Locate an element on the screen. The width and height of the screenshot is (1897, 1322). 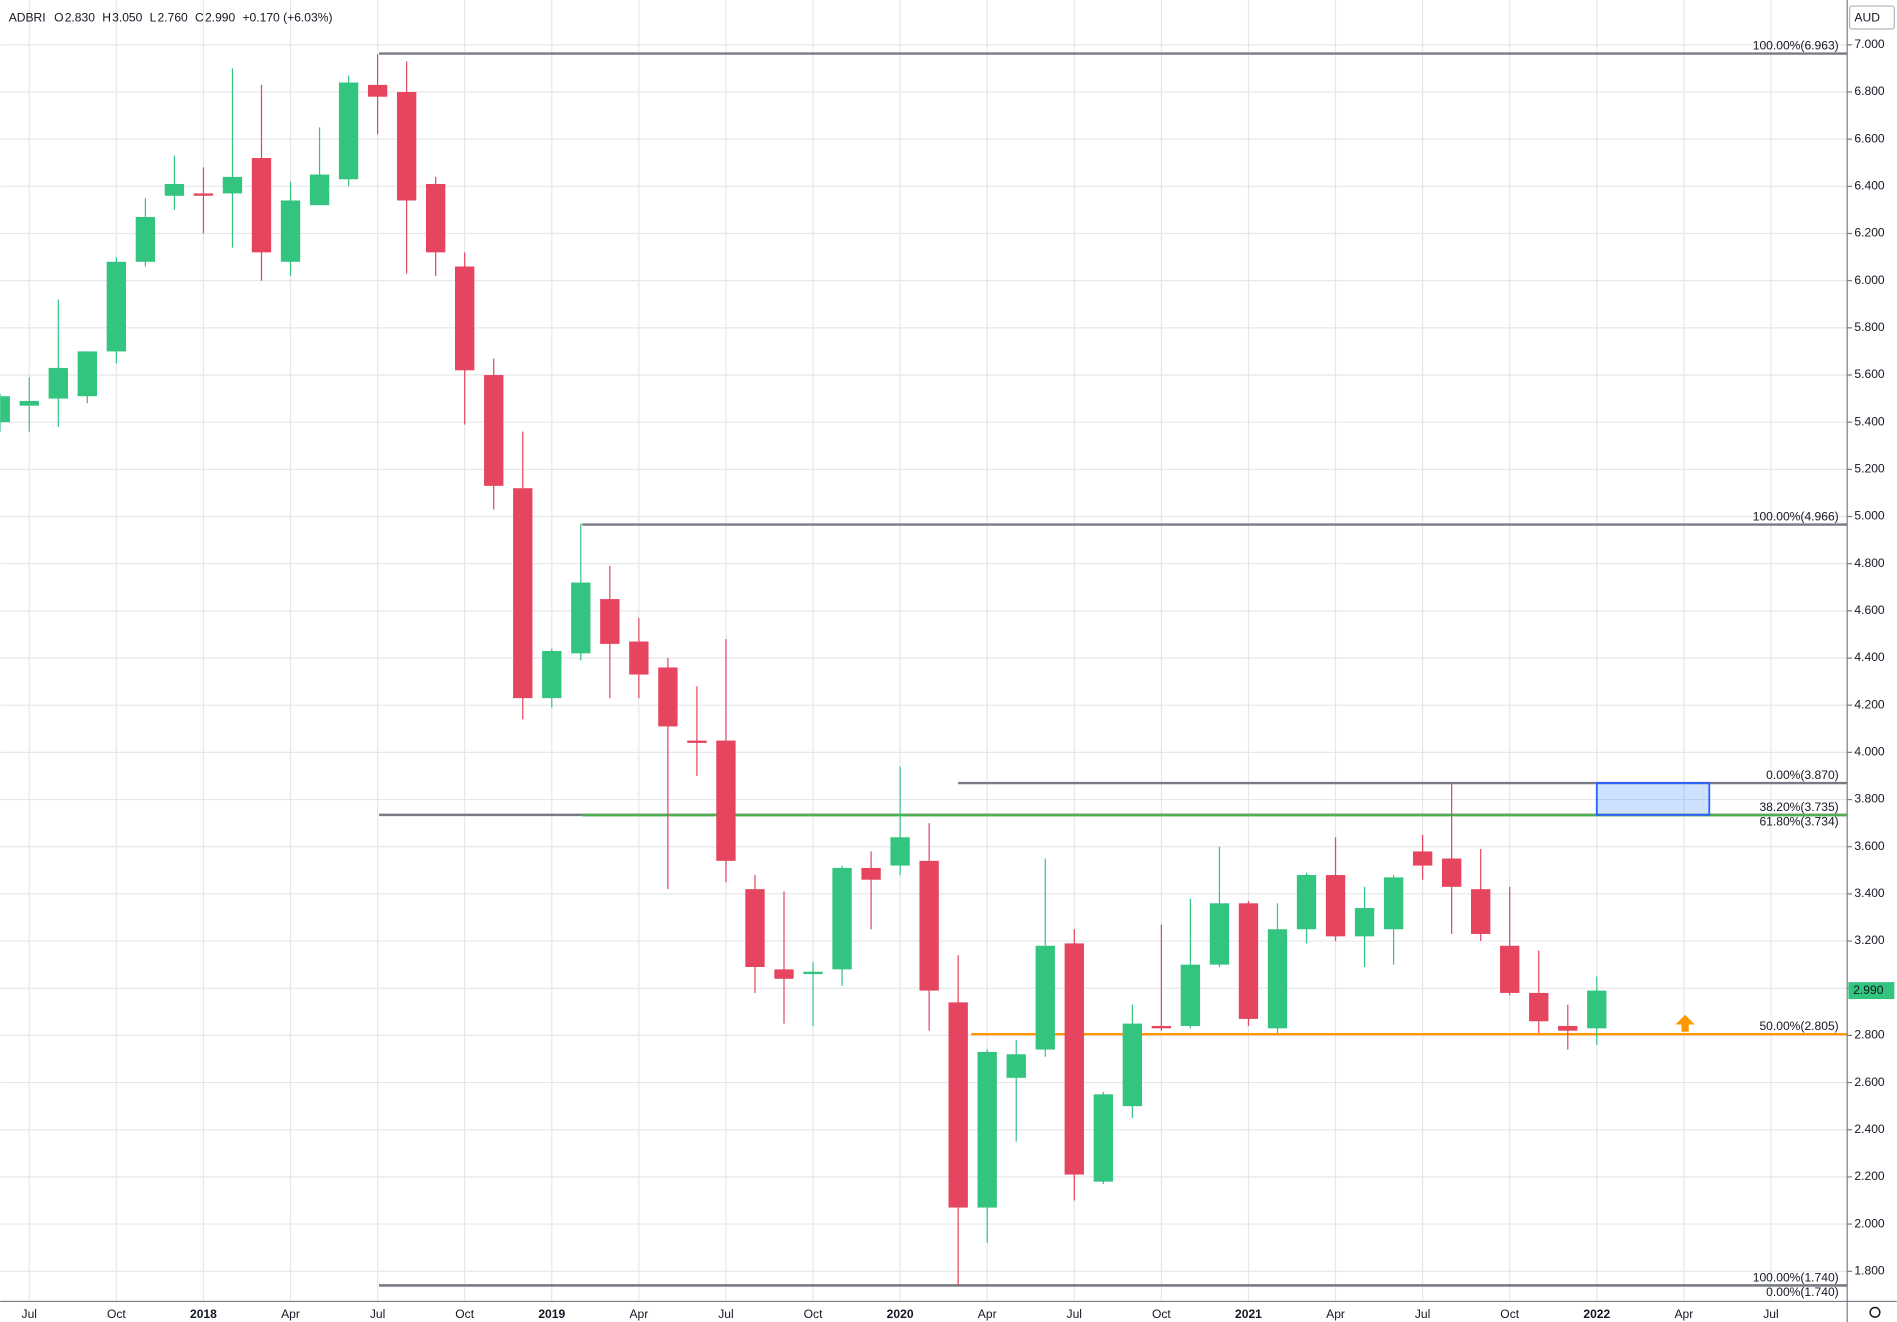
y-tick-label: 5.800 is located at coordinates (1869, 327).